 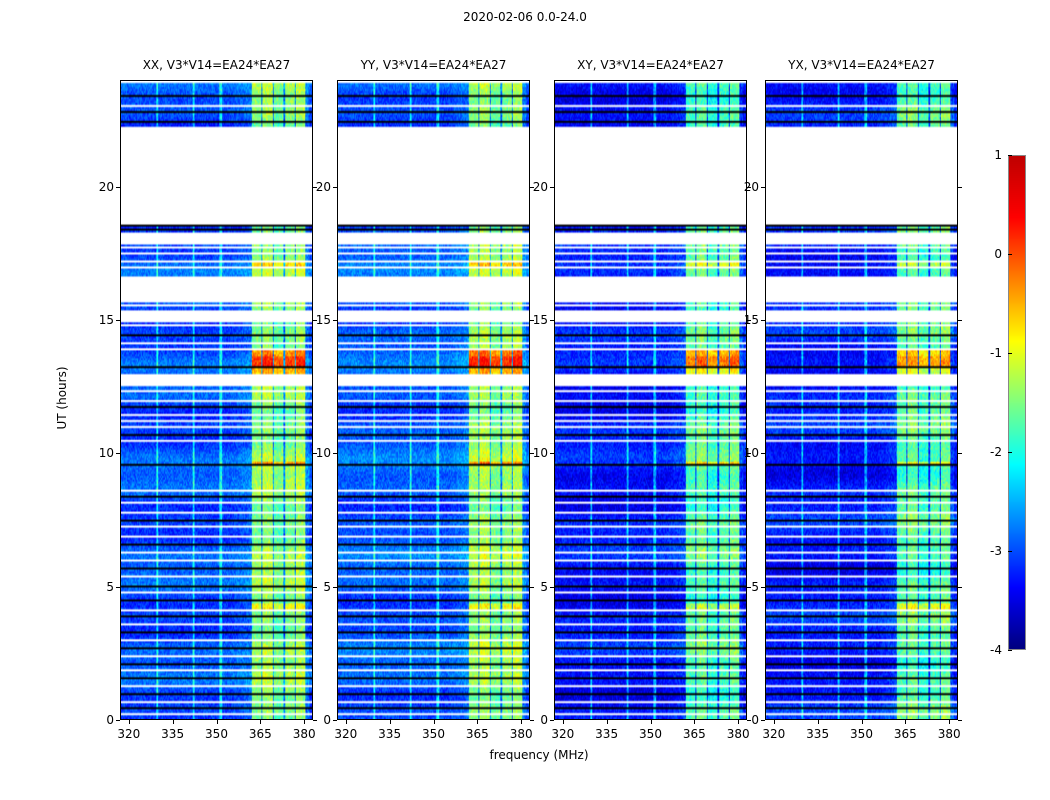 I want to click on panel-title-yy: YY, V3*V14=EA24*EA27, so click(x=433, y=65).